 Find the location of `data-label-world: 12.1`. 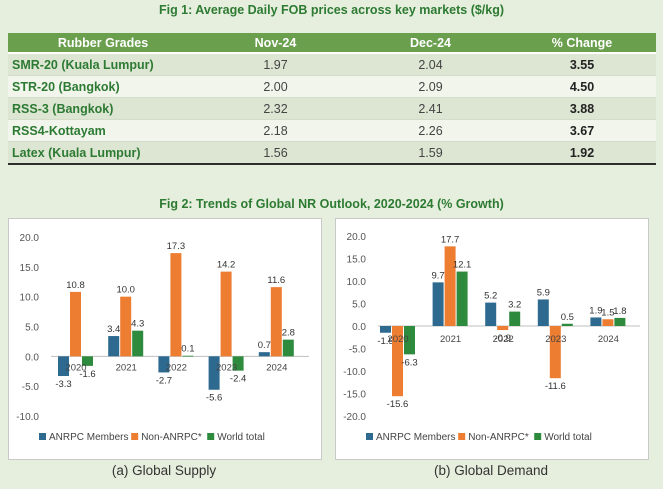

data-label-world: 12.1 is located at coordinates (462, 265).